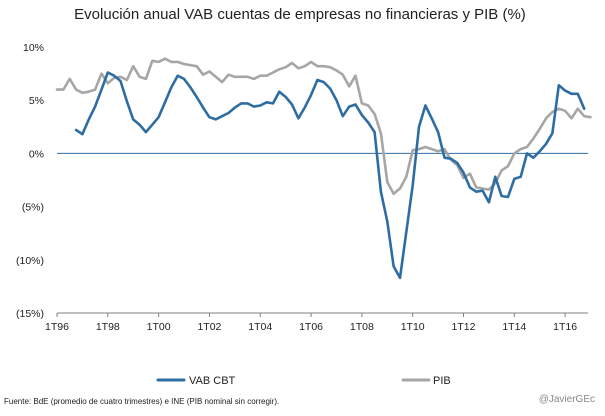  What do you see at coordinates (362, 327) in the screenshot?
I see `x-tick-label: 1T08` at bounding box center [362, 327].